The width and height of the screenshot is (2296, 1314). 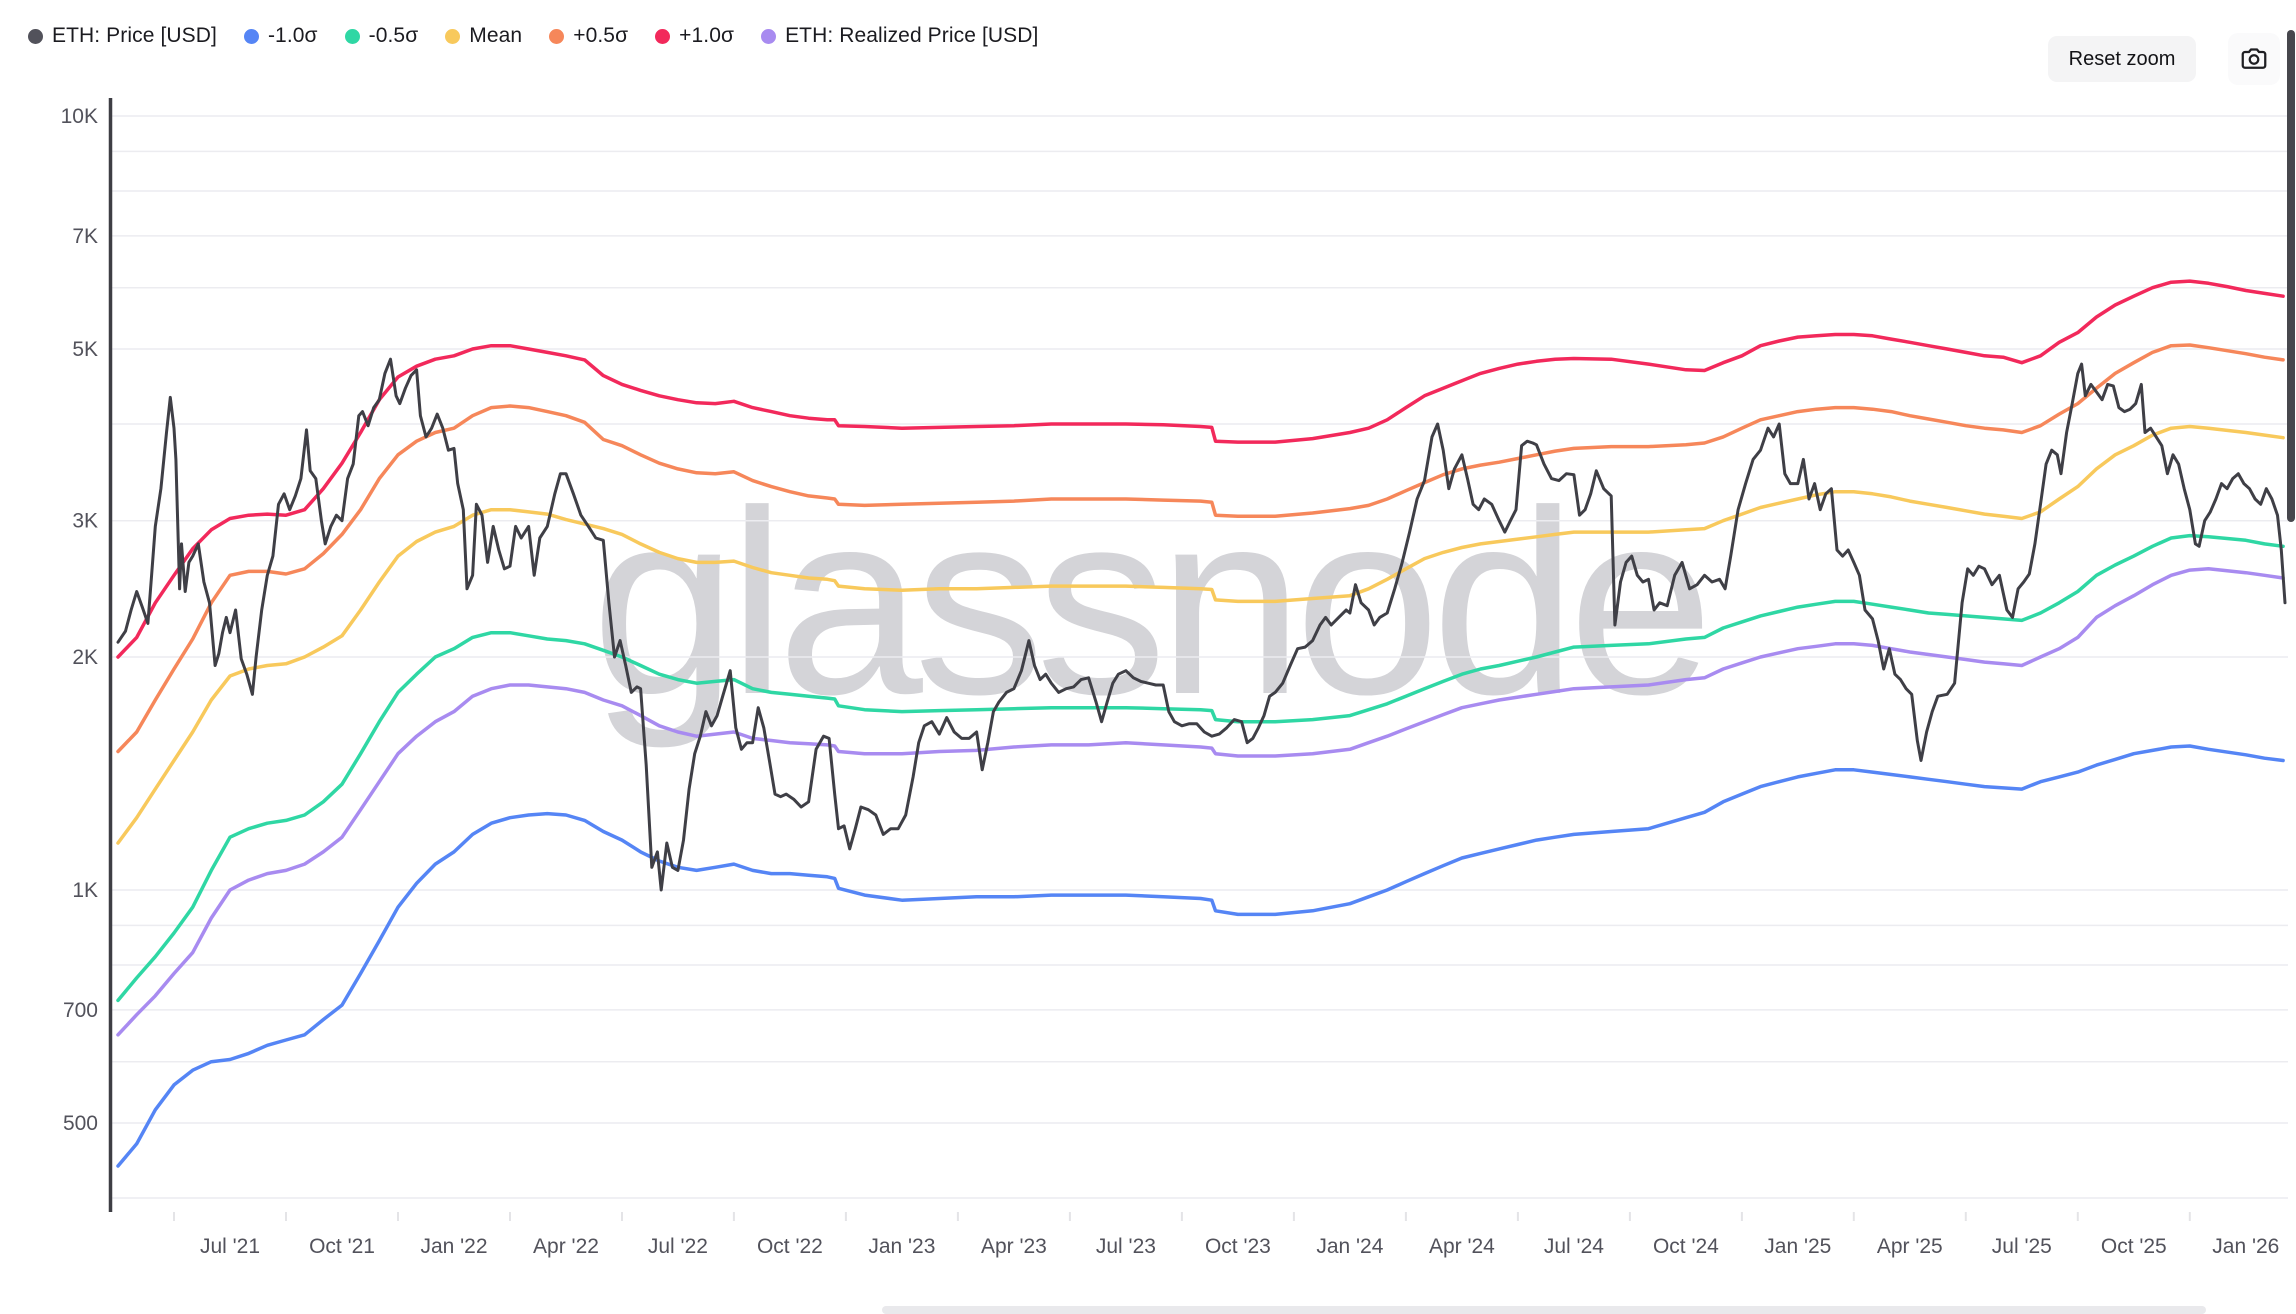 What do you see at coordinates (85, 349) in the screenshot?
I see `y-axis-label: 5K` at bounding box center [85, 349].